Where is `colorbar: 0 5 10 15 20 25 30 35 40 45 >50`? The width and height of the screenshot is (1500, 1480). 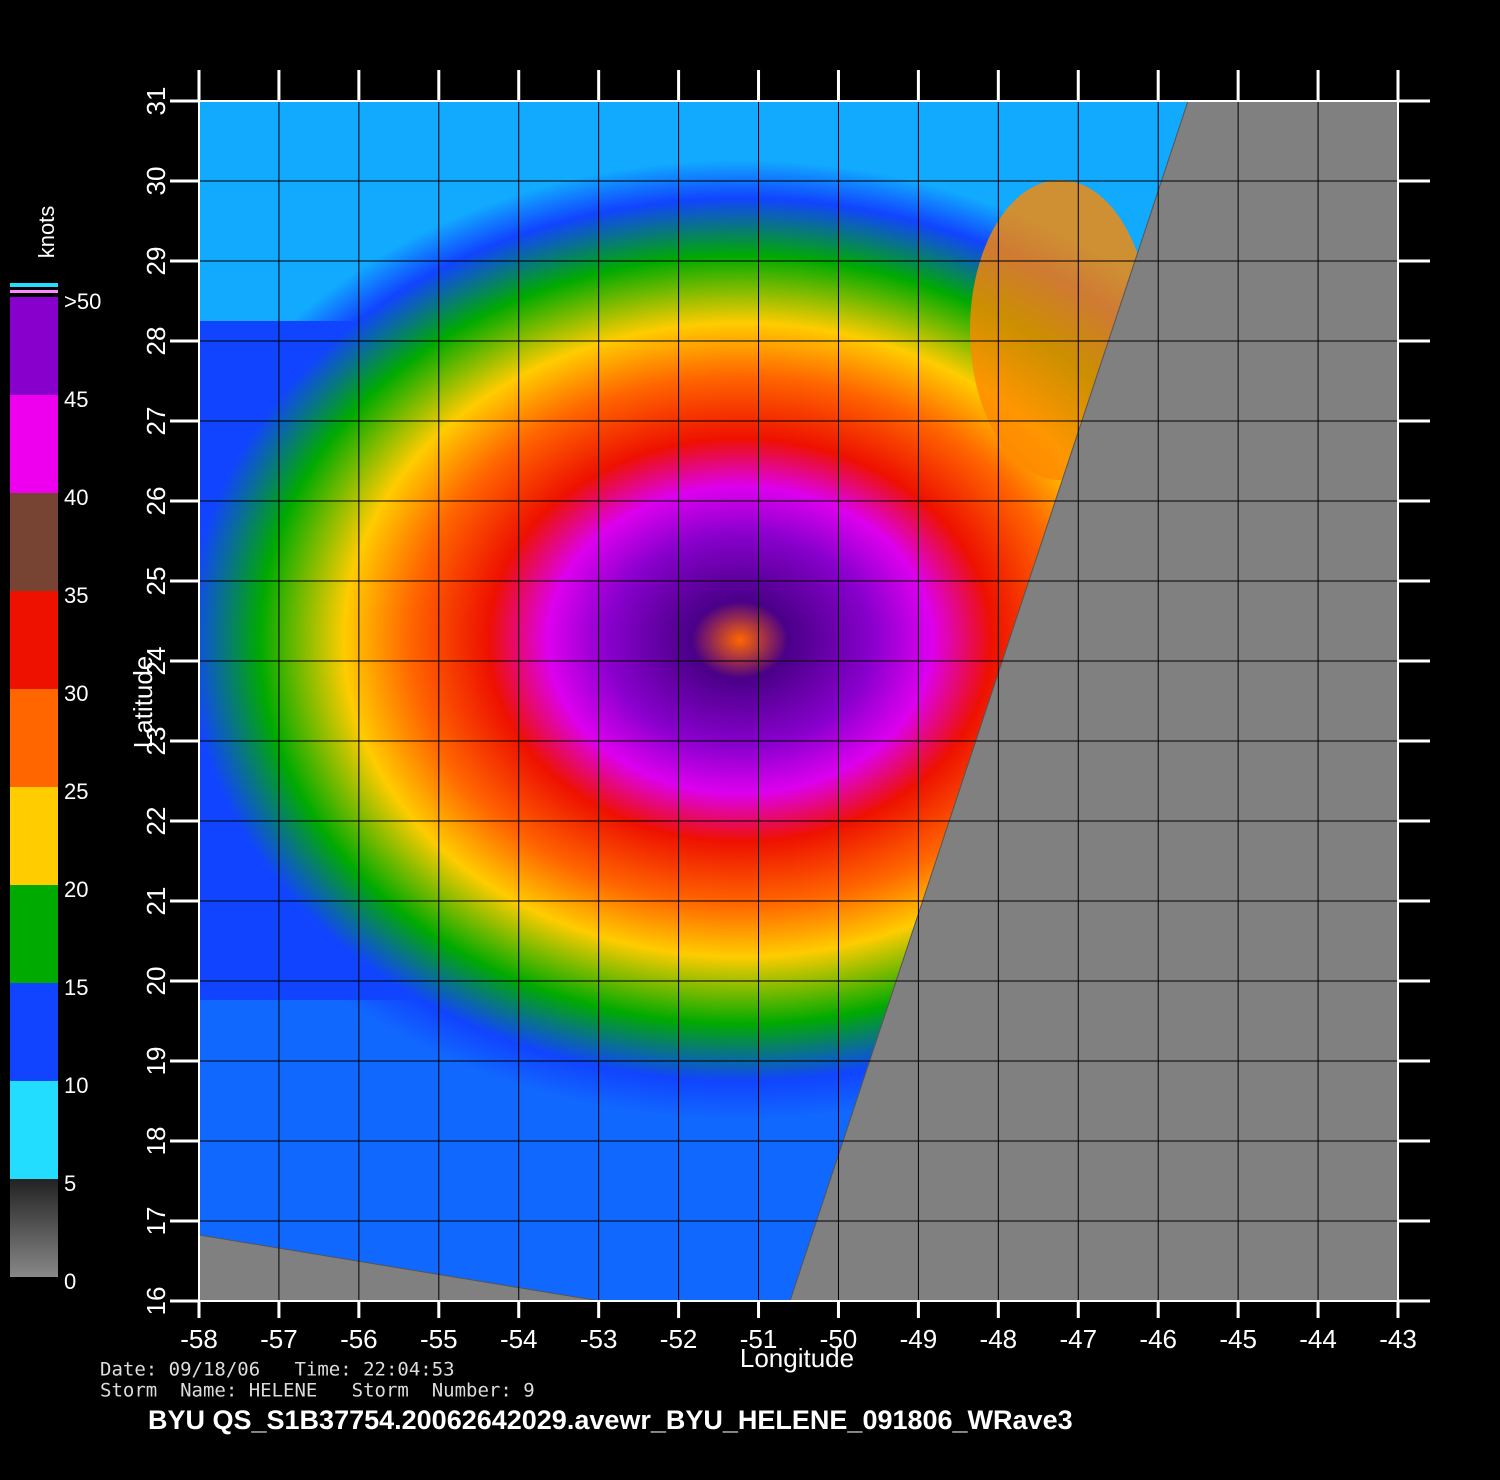 colorbar: 0 5 10 15 20 25 30 35 40 45 >50 is located at coordinates (55, 788).